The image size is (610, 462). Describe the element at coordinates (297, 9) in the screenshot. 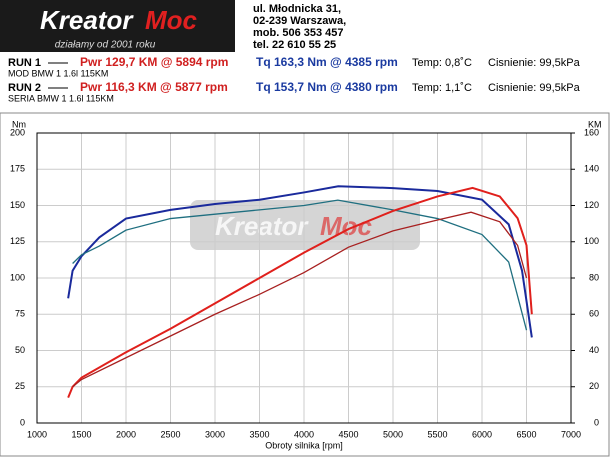

I see `address: ul. Młodnicka 31,` at that location.